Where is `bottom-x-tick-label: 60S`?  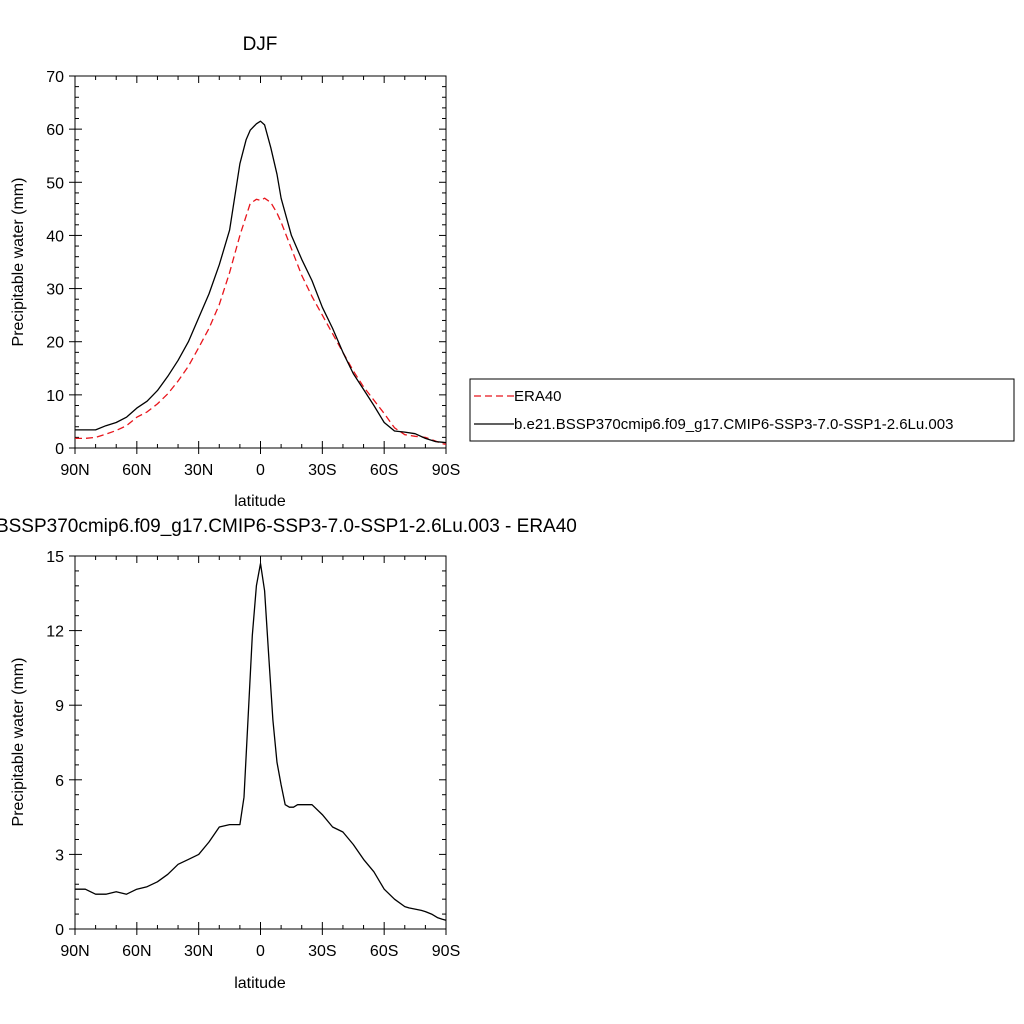 bottom-x-tick-label: 60S is located at coordinates (384, 951).